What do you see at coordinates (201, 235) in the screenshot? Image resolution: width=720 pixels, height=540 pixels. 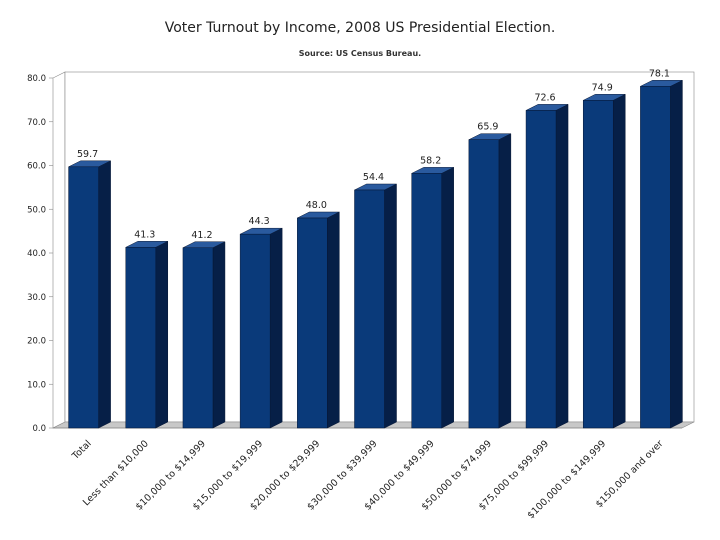 I see `data-label: 41.2` at bounding box center [201, 235].